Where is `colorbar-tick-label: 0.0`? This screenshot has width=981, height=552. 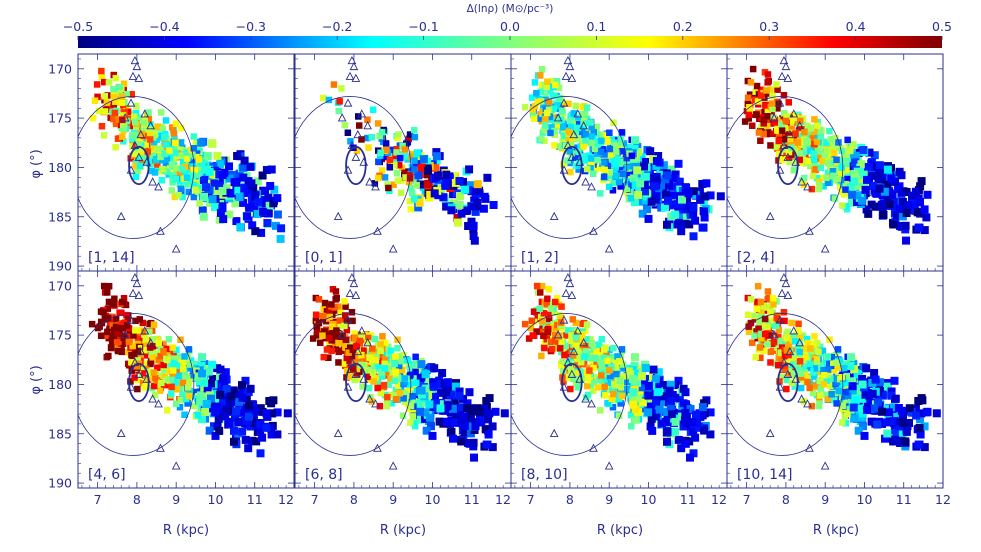
colorbar-tick-label: 0.0 is located at coordinates (510, 26).